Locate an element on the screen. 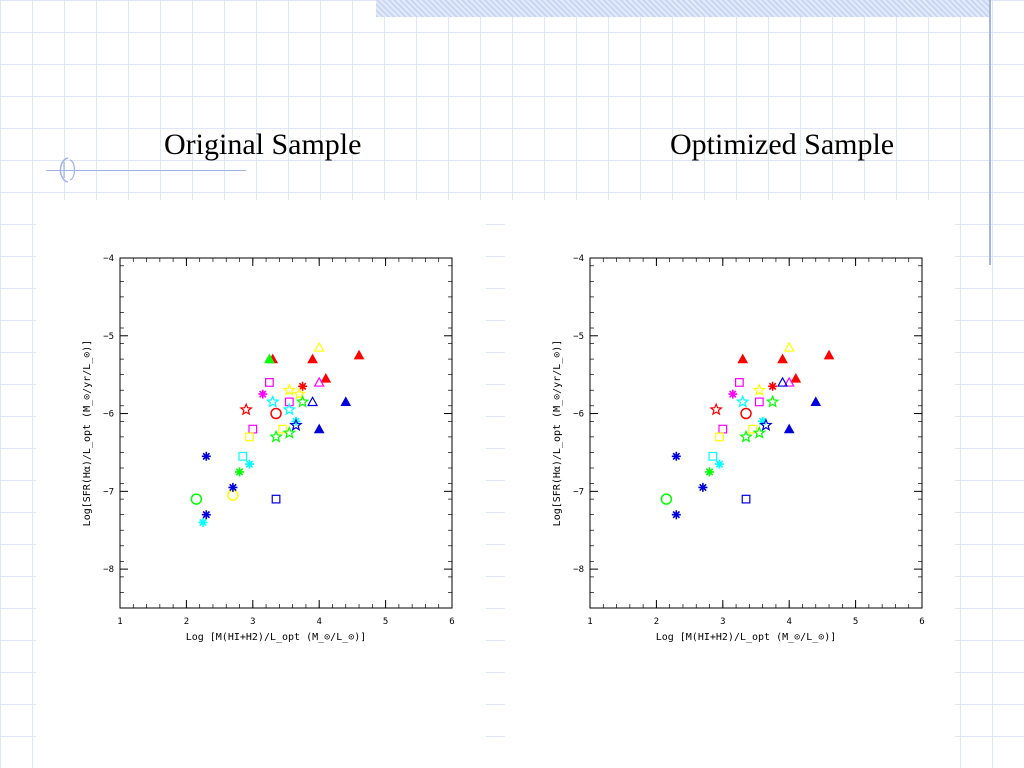 This screenshot has height=768, width=1024. bracket-ornament-icon is located at coordinates (67, 170).